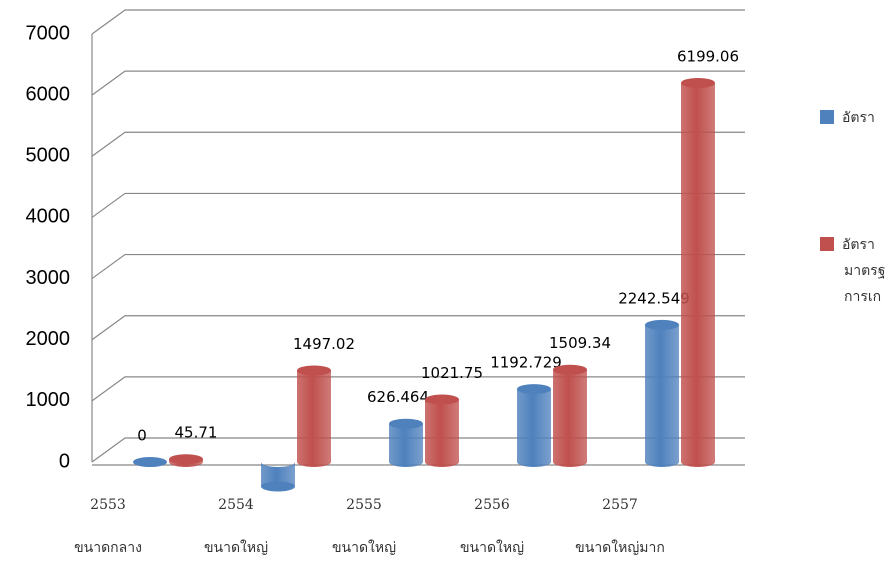  I want to click on y-tick-label: 6000, so click(48, 94).